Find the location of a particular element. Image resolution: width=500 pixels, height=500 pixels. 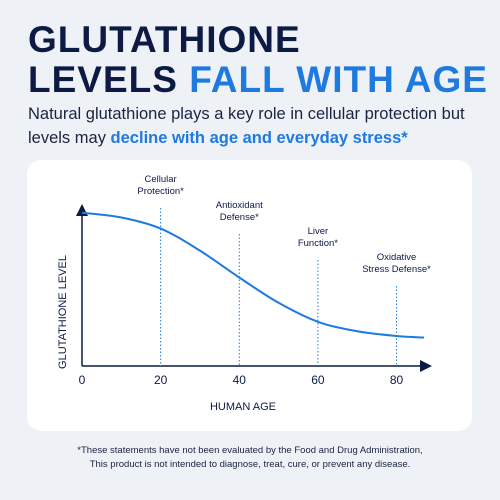

annotation-label: Antioxidant is located at coordinates (239, 205).